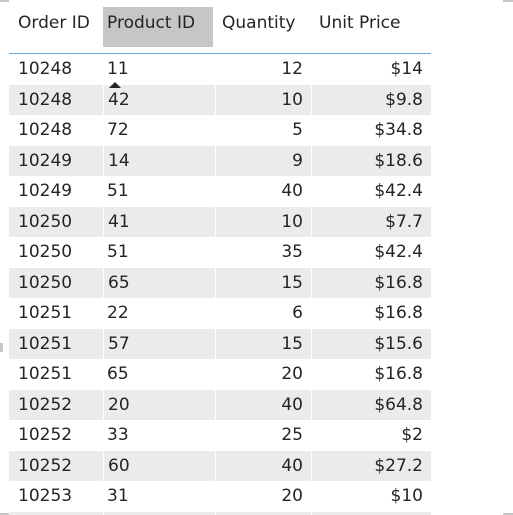 The height and width of the screenshot is (515, 513). Describe the element at coordinates (220, 69) in the screenshot. I see `table-row: 10248 11 12 $14` at that location.